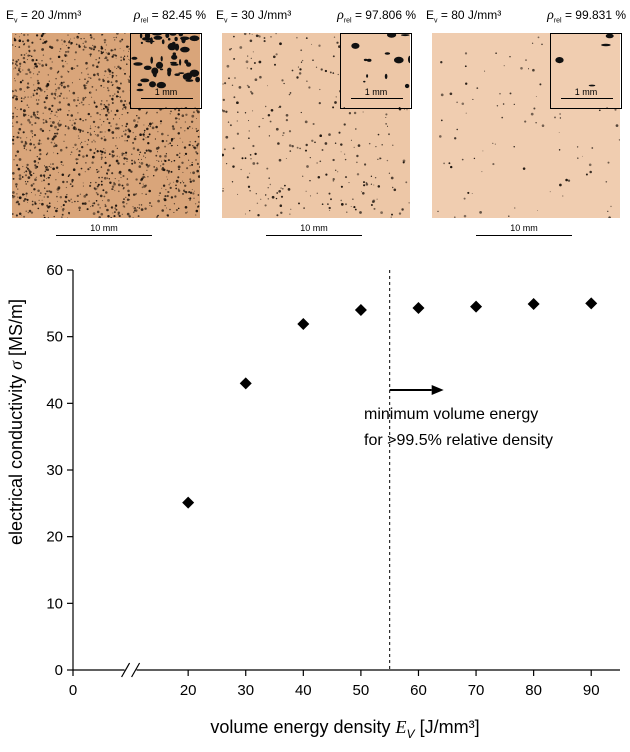 This screenshot has height=752, width=630. Describe the element at coordinates (476, 690) in the screenshot. I see `x-tick-label: 70` at that location.